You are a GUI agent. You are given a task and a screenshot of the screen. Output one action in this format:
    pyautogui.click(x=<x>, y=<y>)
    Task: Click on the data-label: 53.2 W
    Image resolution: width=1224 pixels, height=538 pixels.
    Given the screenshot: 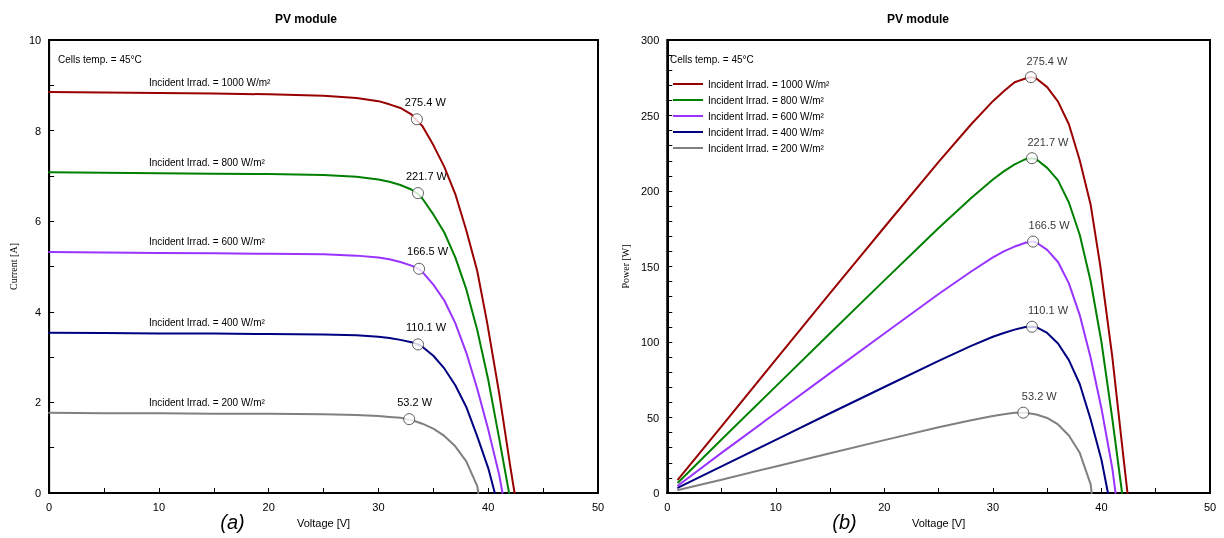 What is the action you would take?
    pyautogui.click(x=1039, y=396)
    